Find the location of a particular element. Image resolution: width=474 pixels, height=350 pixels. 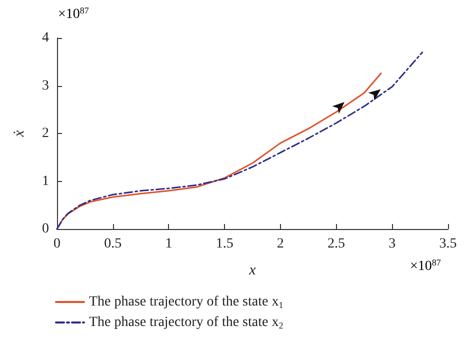

y-tick-label: 3 is located at coordinates (45, 86).